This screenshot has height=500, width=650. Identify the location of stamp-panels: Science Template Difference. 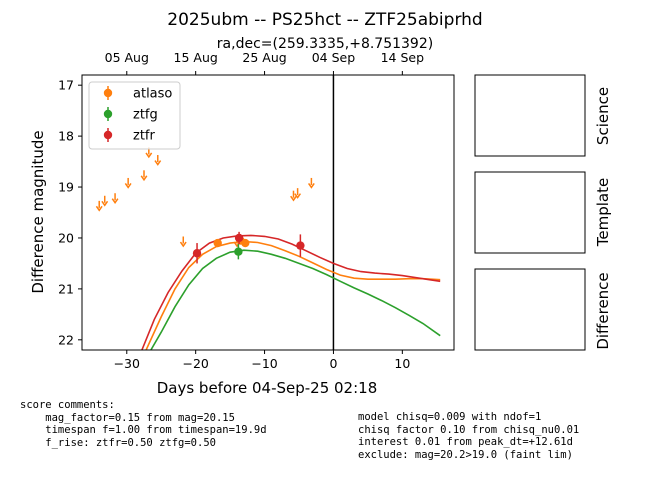
(543, 212).